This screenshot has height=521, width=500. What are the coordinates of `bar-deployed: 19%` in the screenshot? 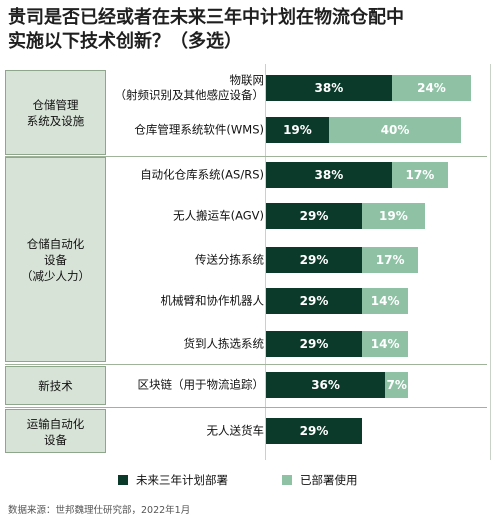 It's located at (393, 216).